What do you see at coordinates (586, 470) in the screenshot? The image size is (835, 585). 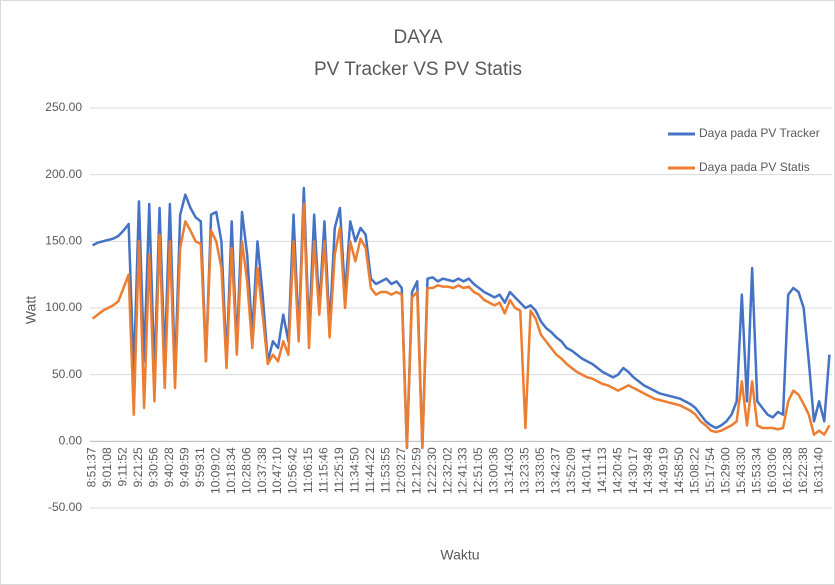 I see `x-tick-label: 14:01:41` at bounding box center [586, 470].